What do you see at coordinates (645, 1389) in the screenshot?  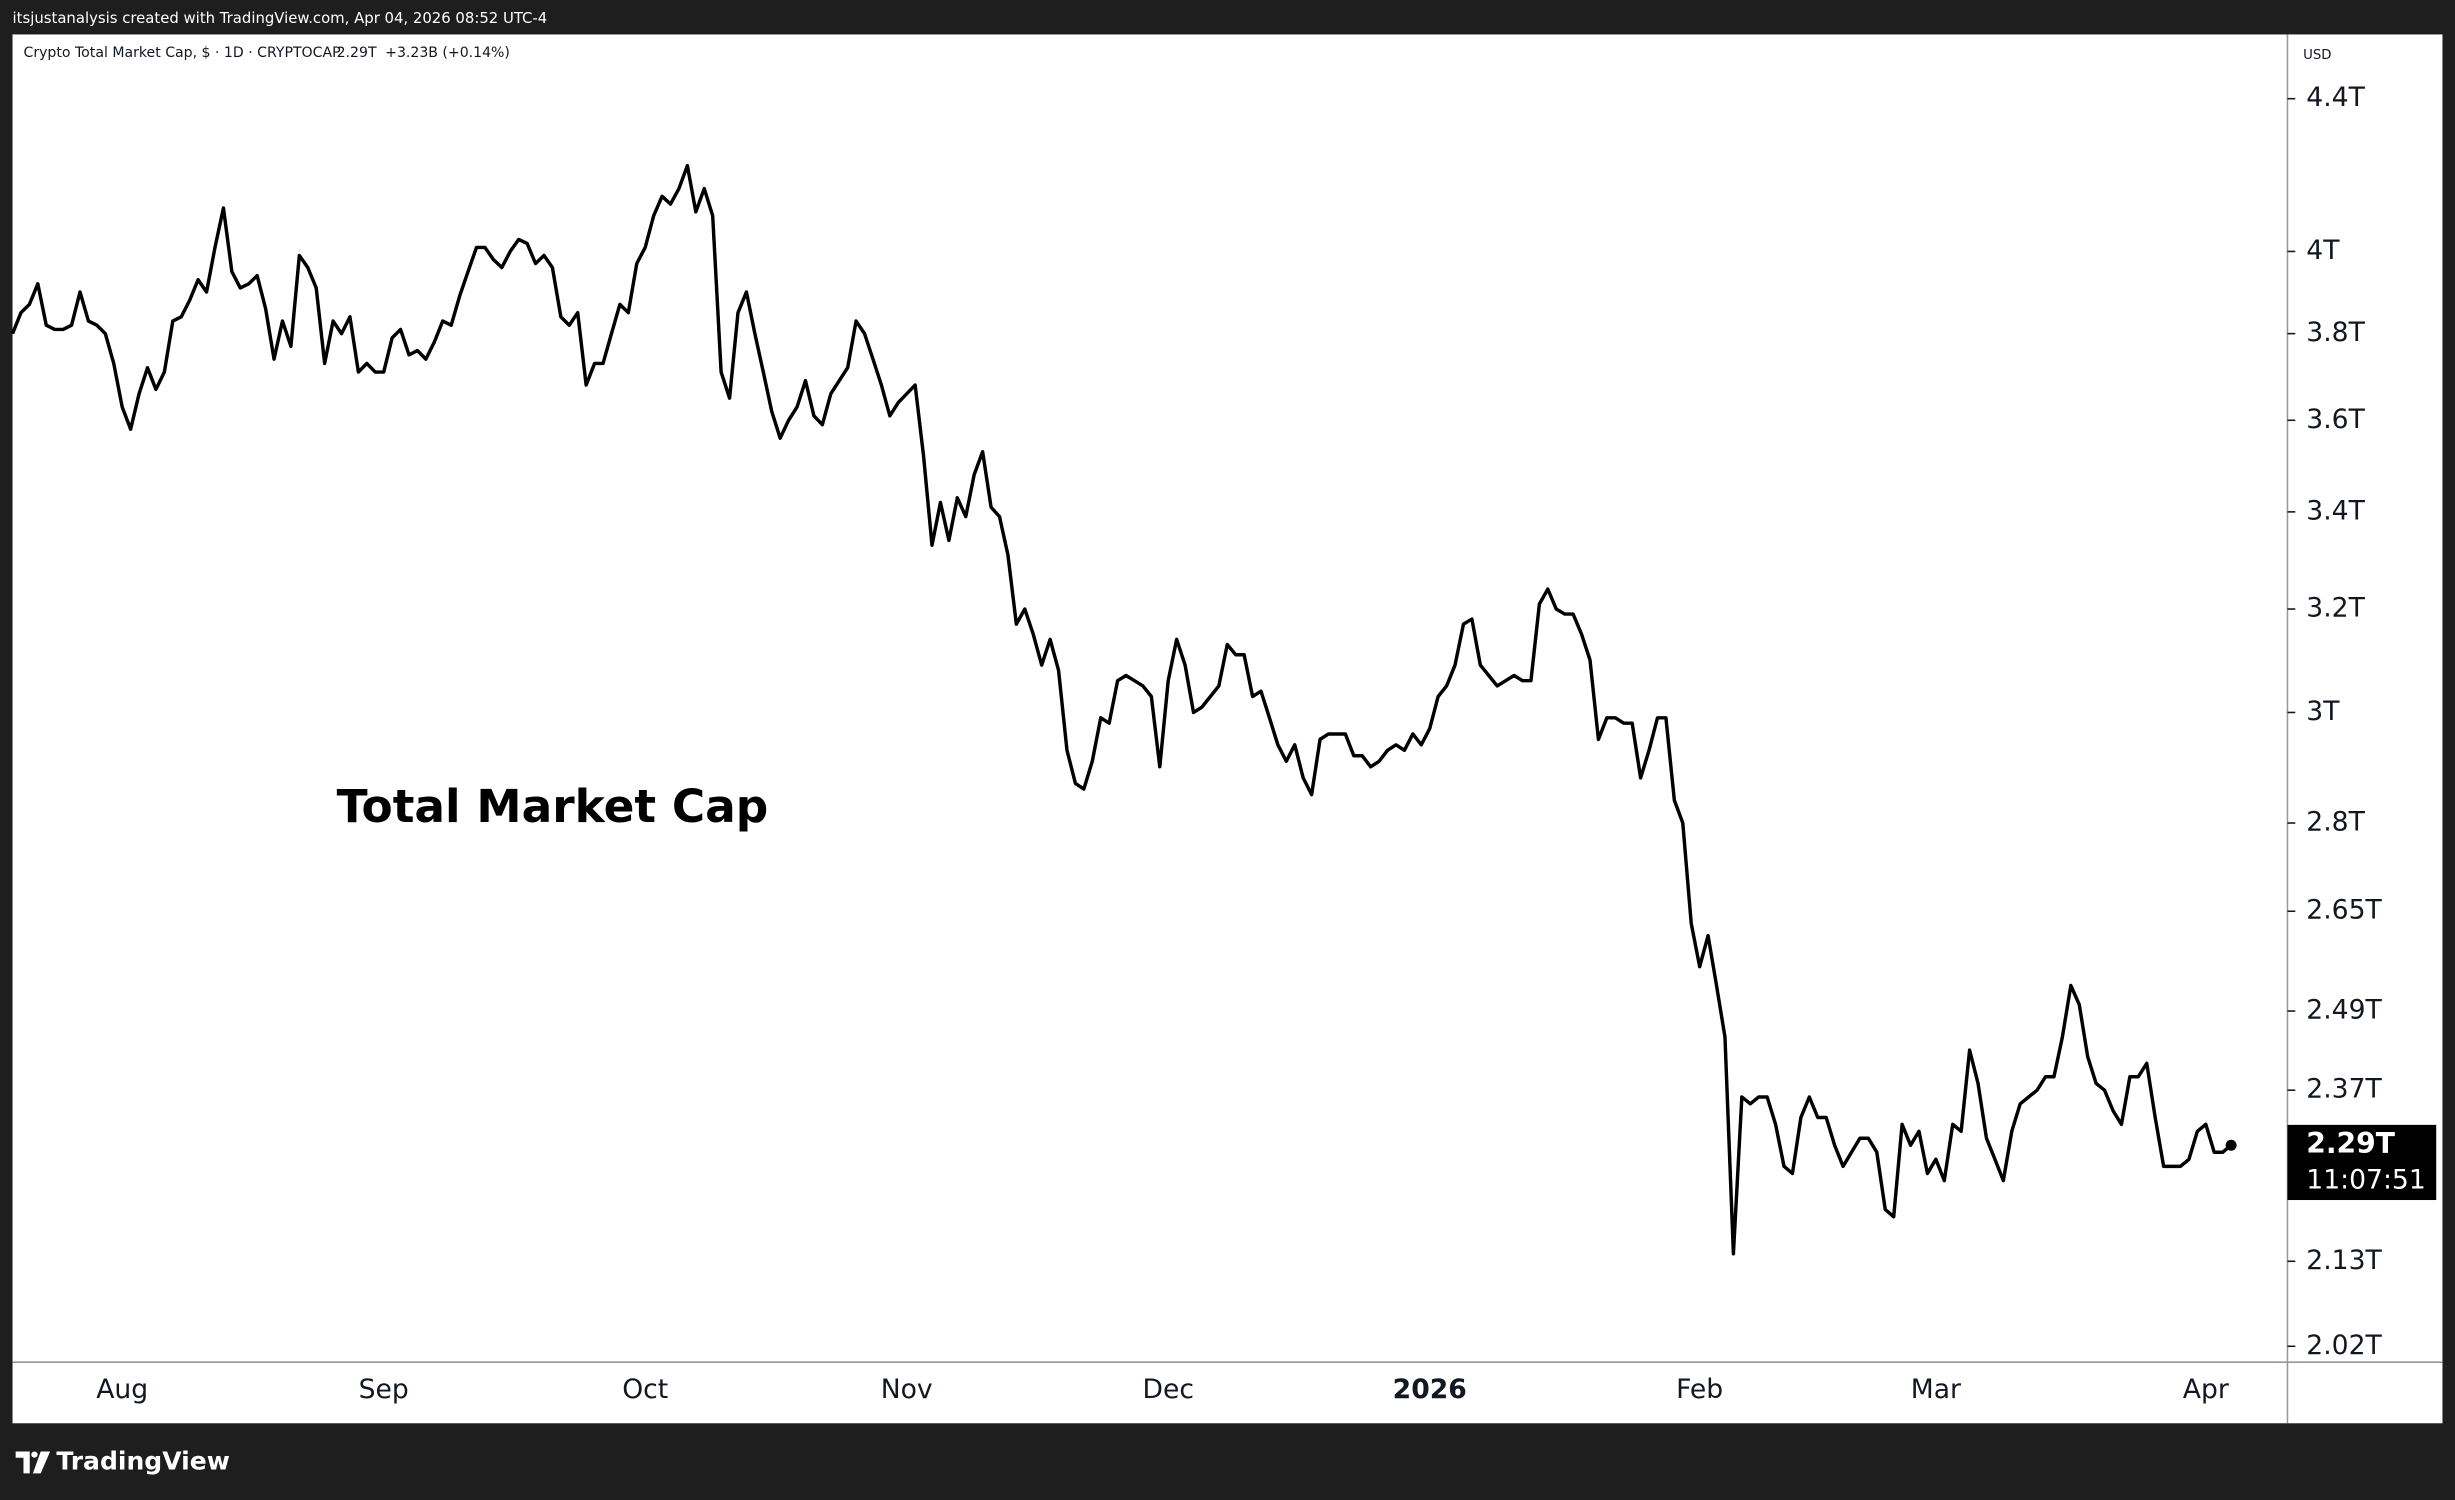 I see `x-tick-label: Oct` at bounding box center [645, 1389].